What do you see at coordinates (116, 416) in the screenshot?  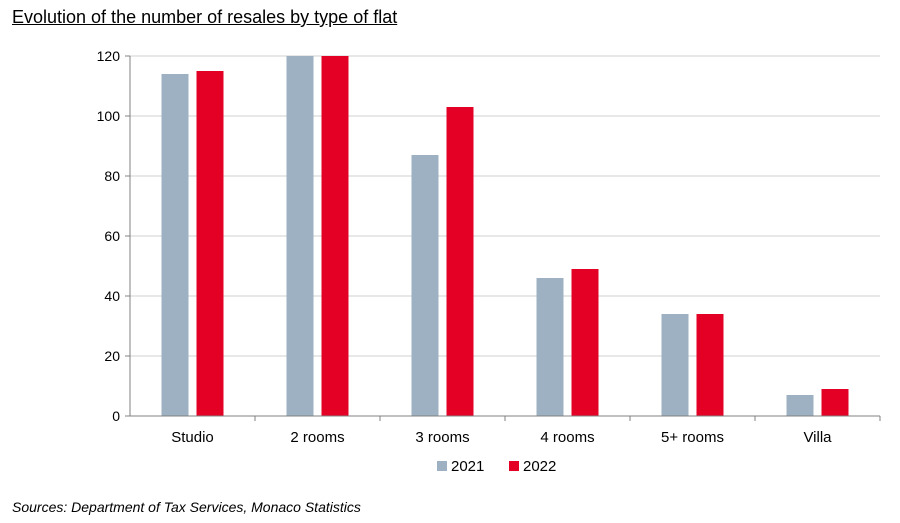 I see `y-tick-label: 0` at bounding box center [116, 416].